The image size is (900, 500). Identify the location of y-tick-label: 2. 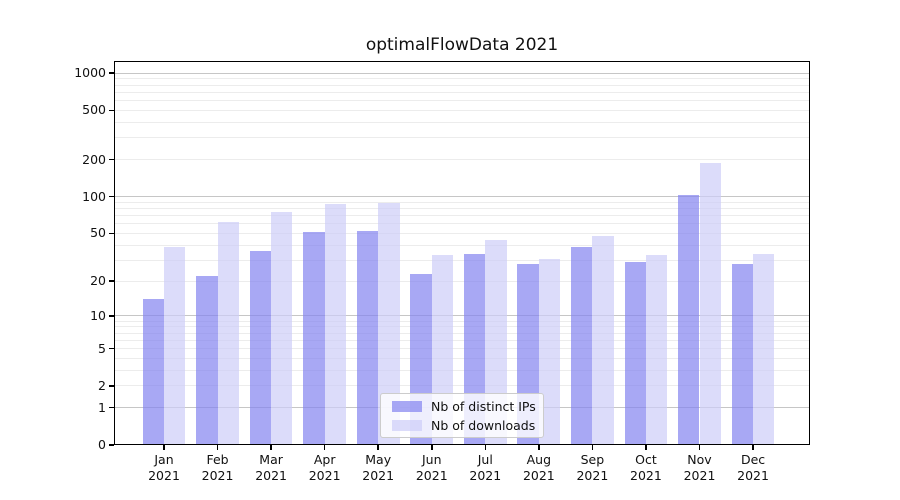
(102, 385).